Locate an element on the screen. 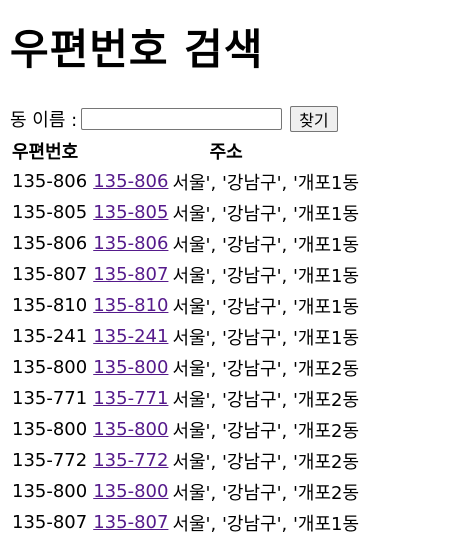 This screenshot has width=458, height=535. table-row: 135-772 135-772 서울', '강남구', '개포2동 is located at coordinates (185, 460).